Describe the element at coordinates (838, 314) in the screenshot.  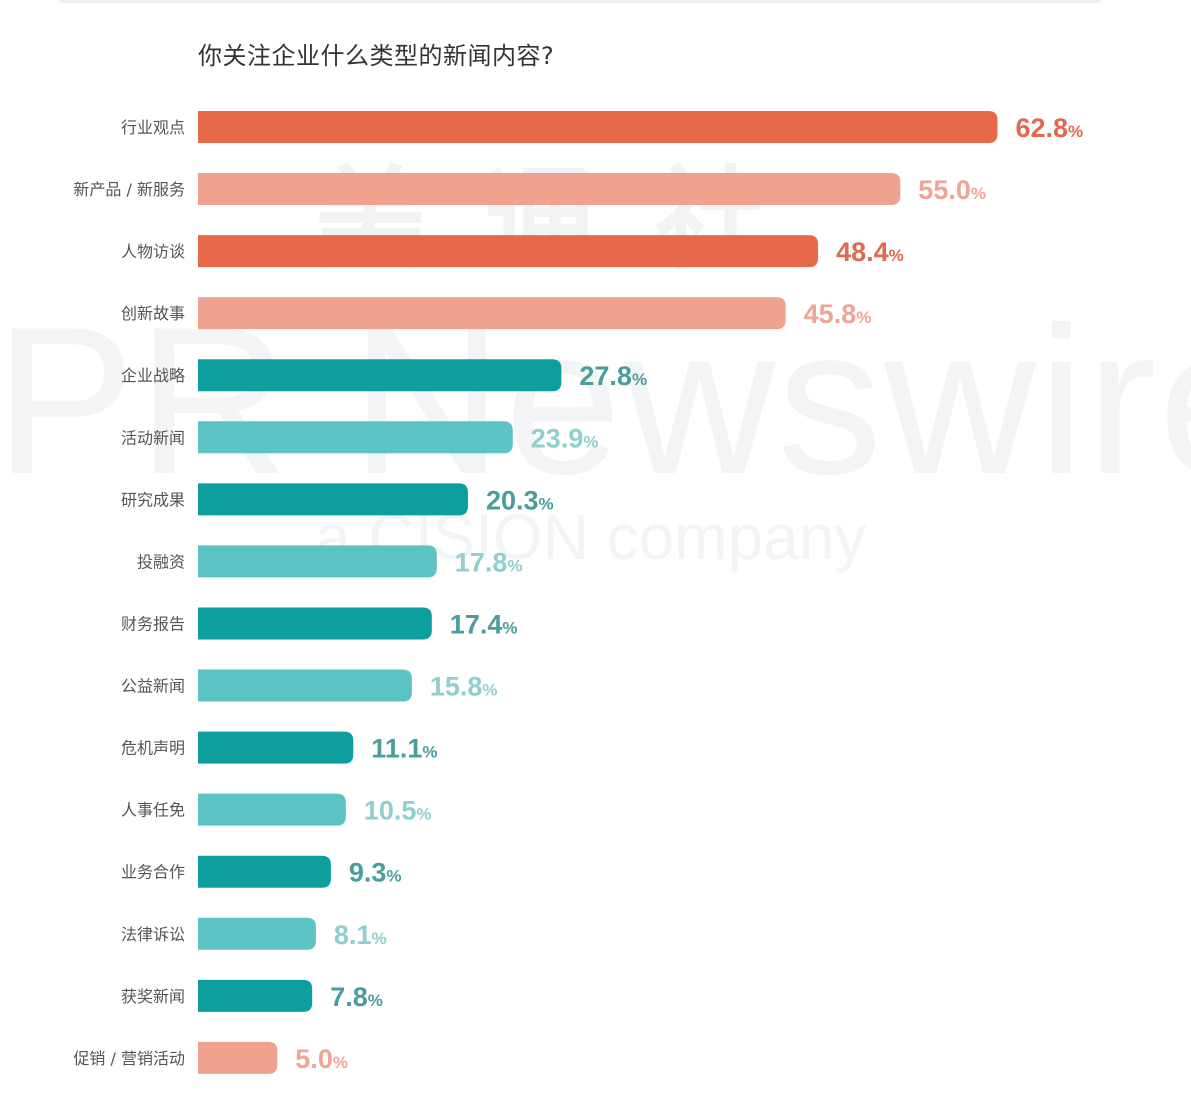
I see `value-label: 45.8%` at that location.